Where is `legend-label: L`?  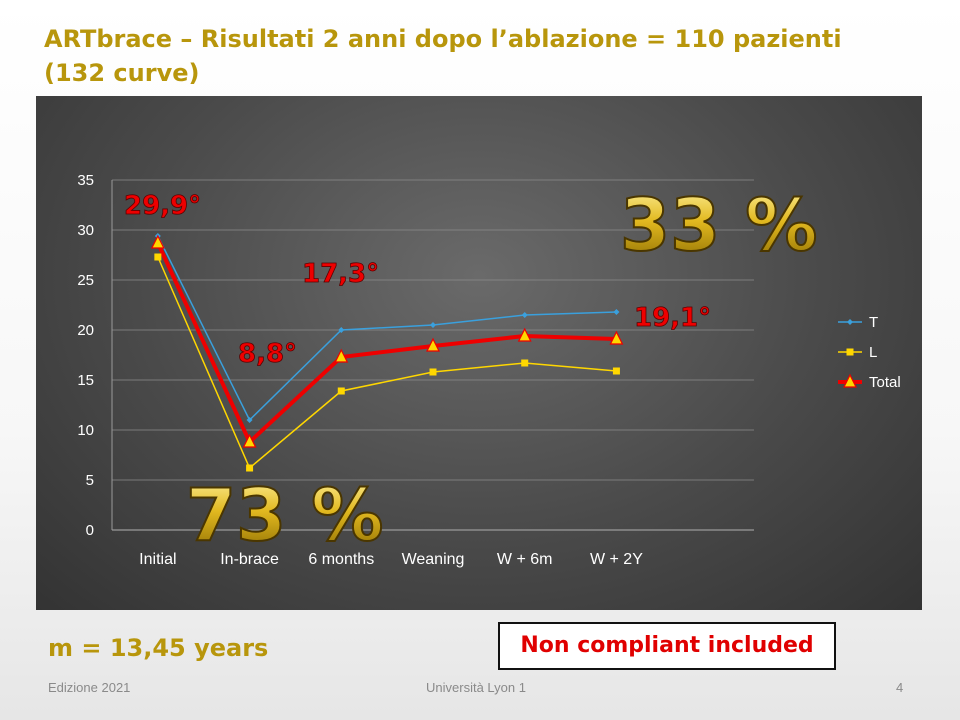
legend-label: L is located at coordinates (873, 352).